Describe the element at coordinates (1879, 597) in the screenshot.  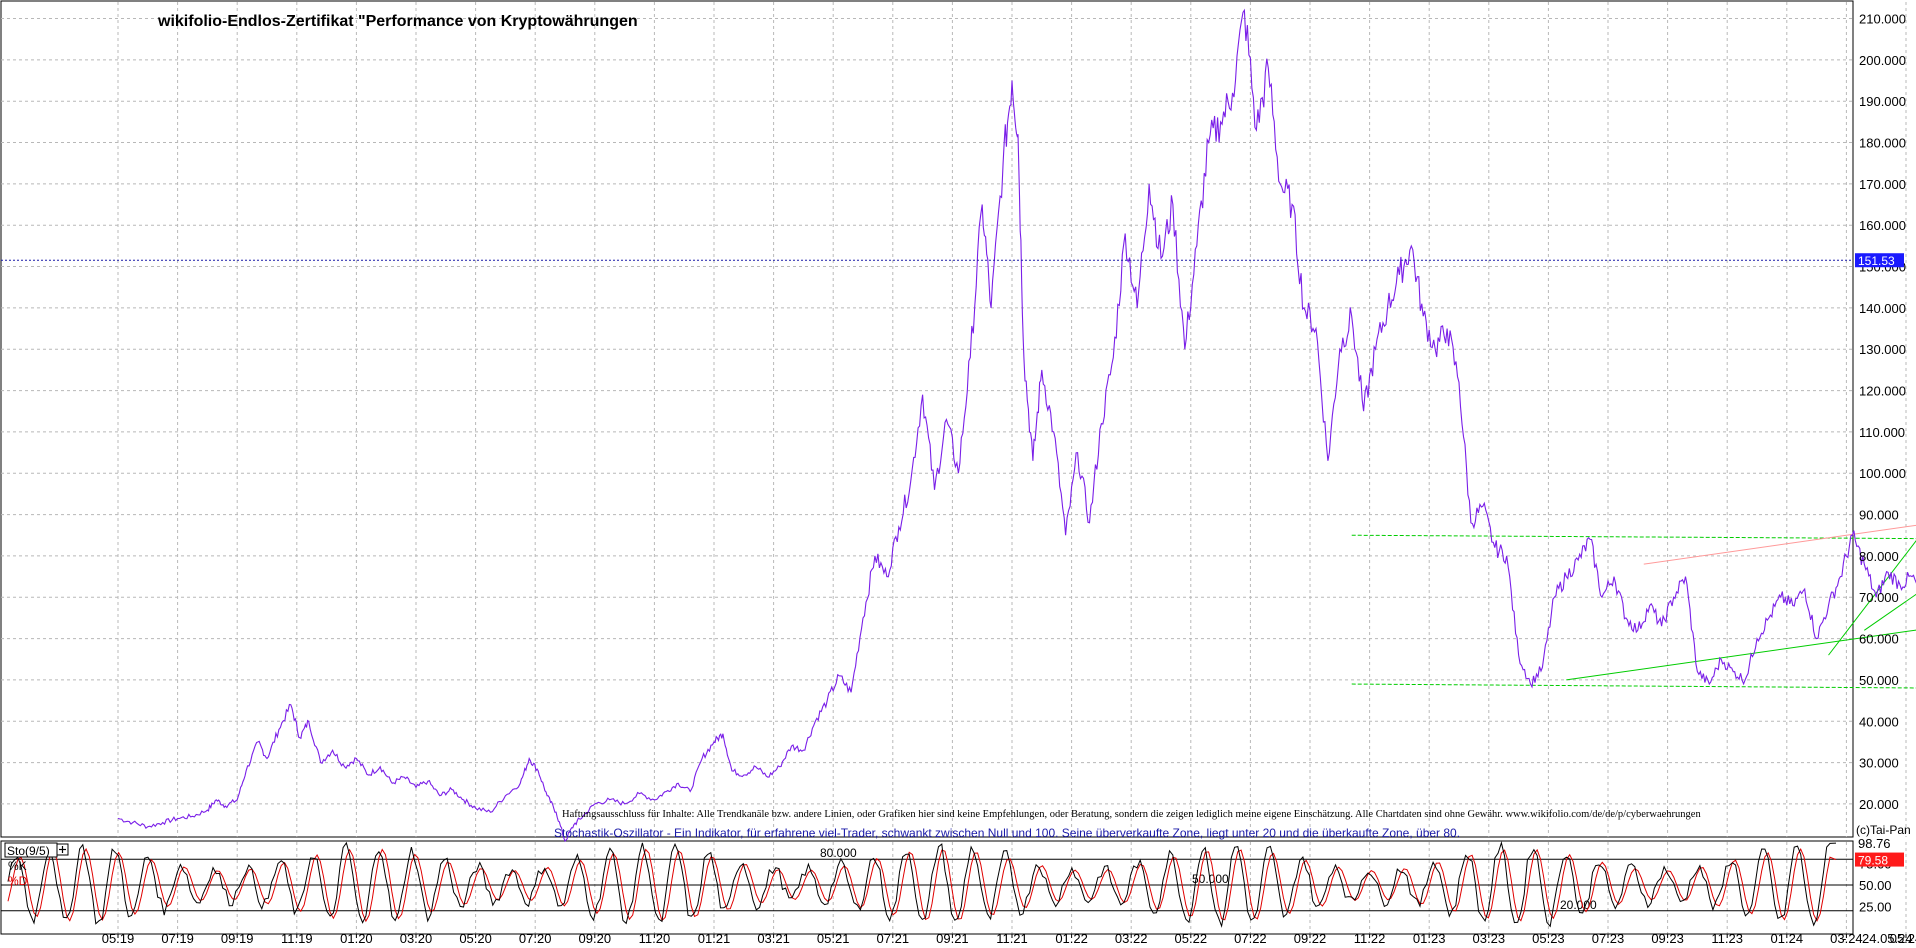
I see `y-tick-label: 70.000` at that location.